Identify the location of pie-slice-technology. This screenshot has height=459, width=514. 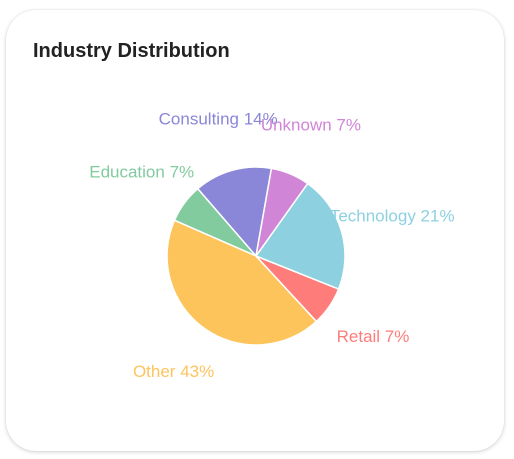
(300, 236).